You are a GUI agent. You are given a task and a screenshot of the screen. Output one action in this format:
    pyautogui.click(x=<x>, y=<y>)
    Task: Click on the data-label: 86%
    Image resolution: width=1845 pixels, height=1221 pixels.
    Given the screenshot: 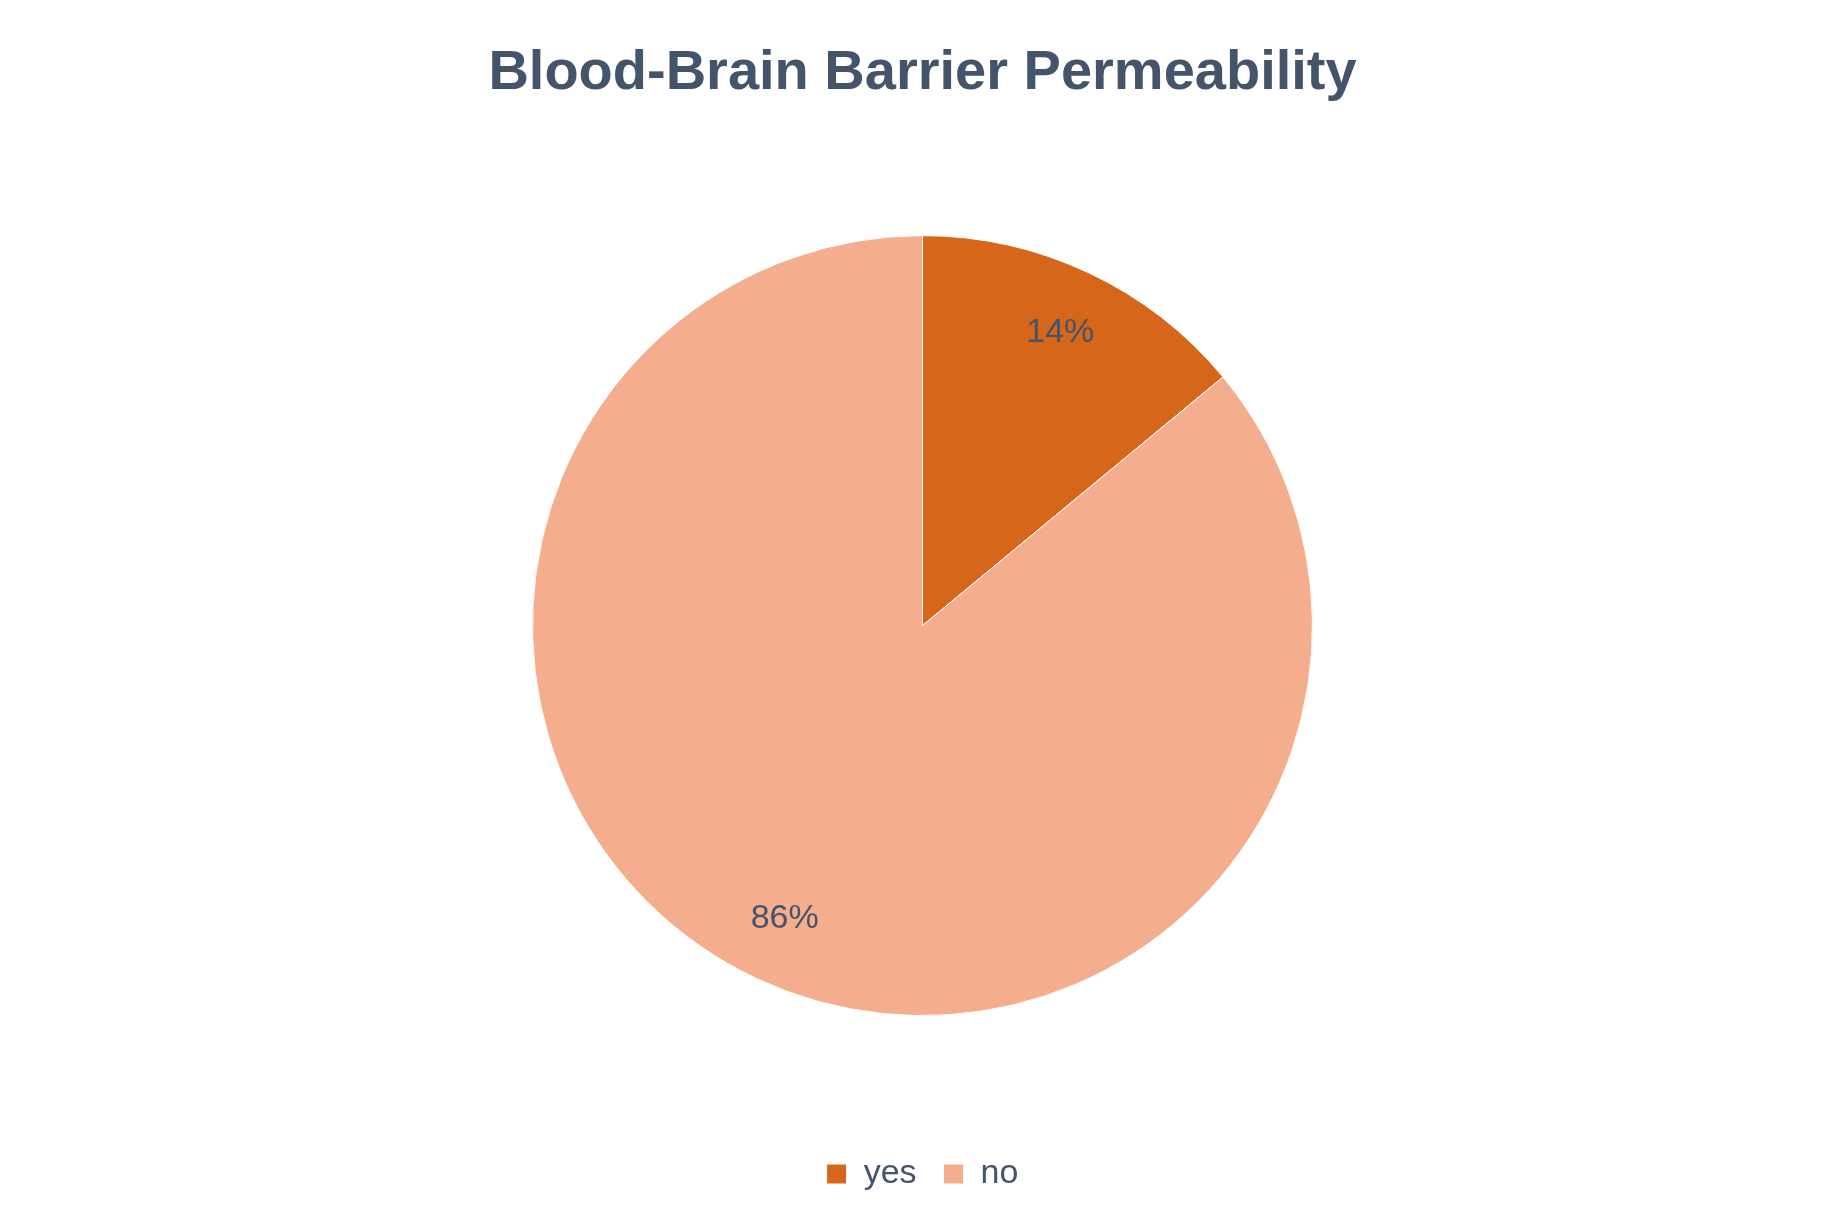 What is the action you would take?
    pyautogui.click(x=784, y=915)
    